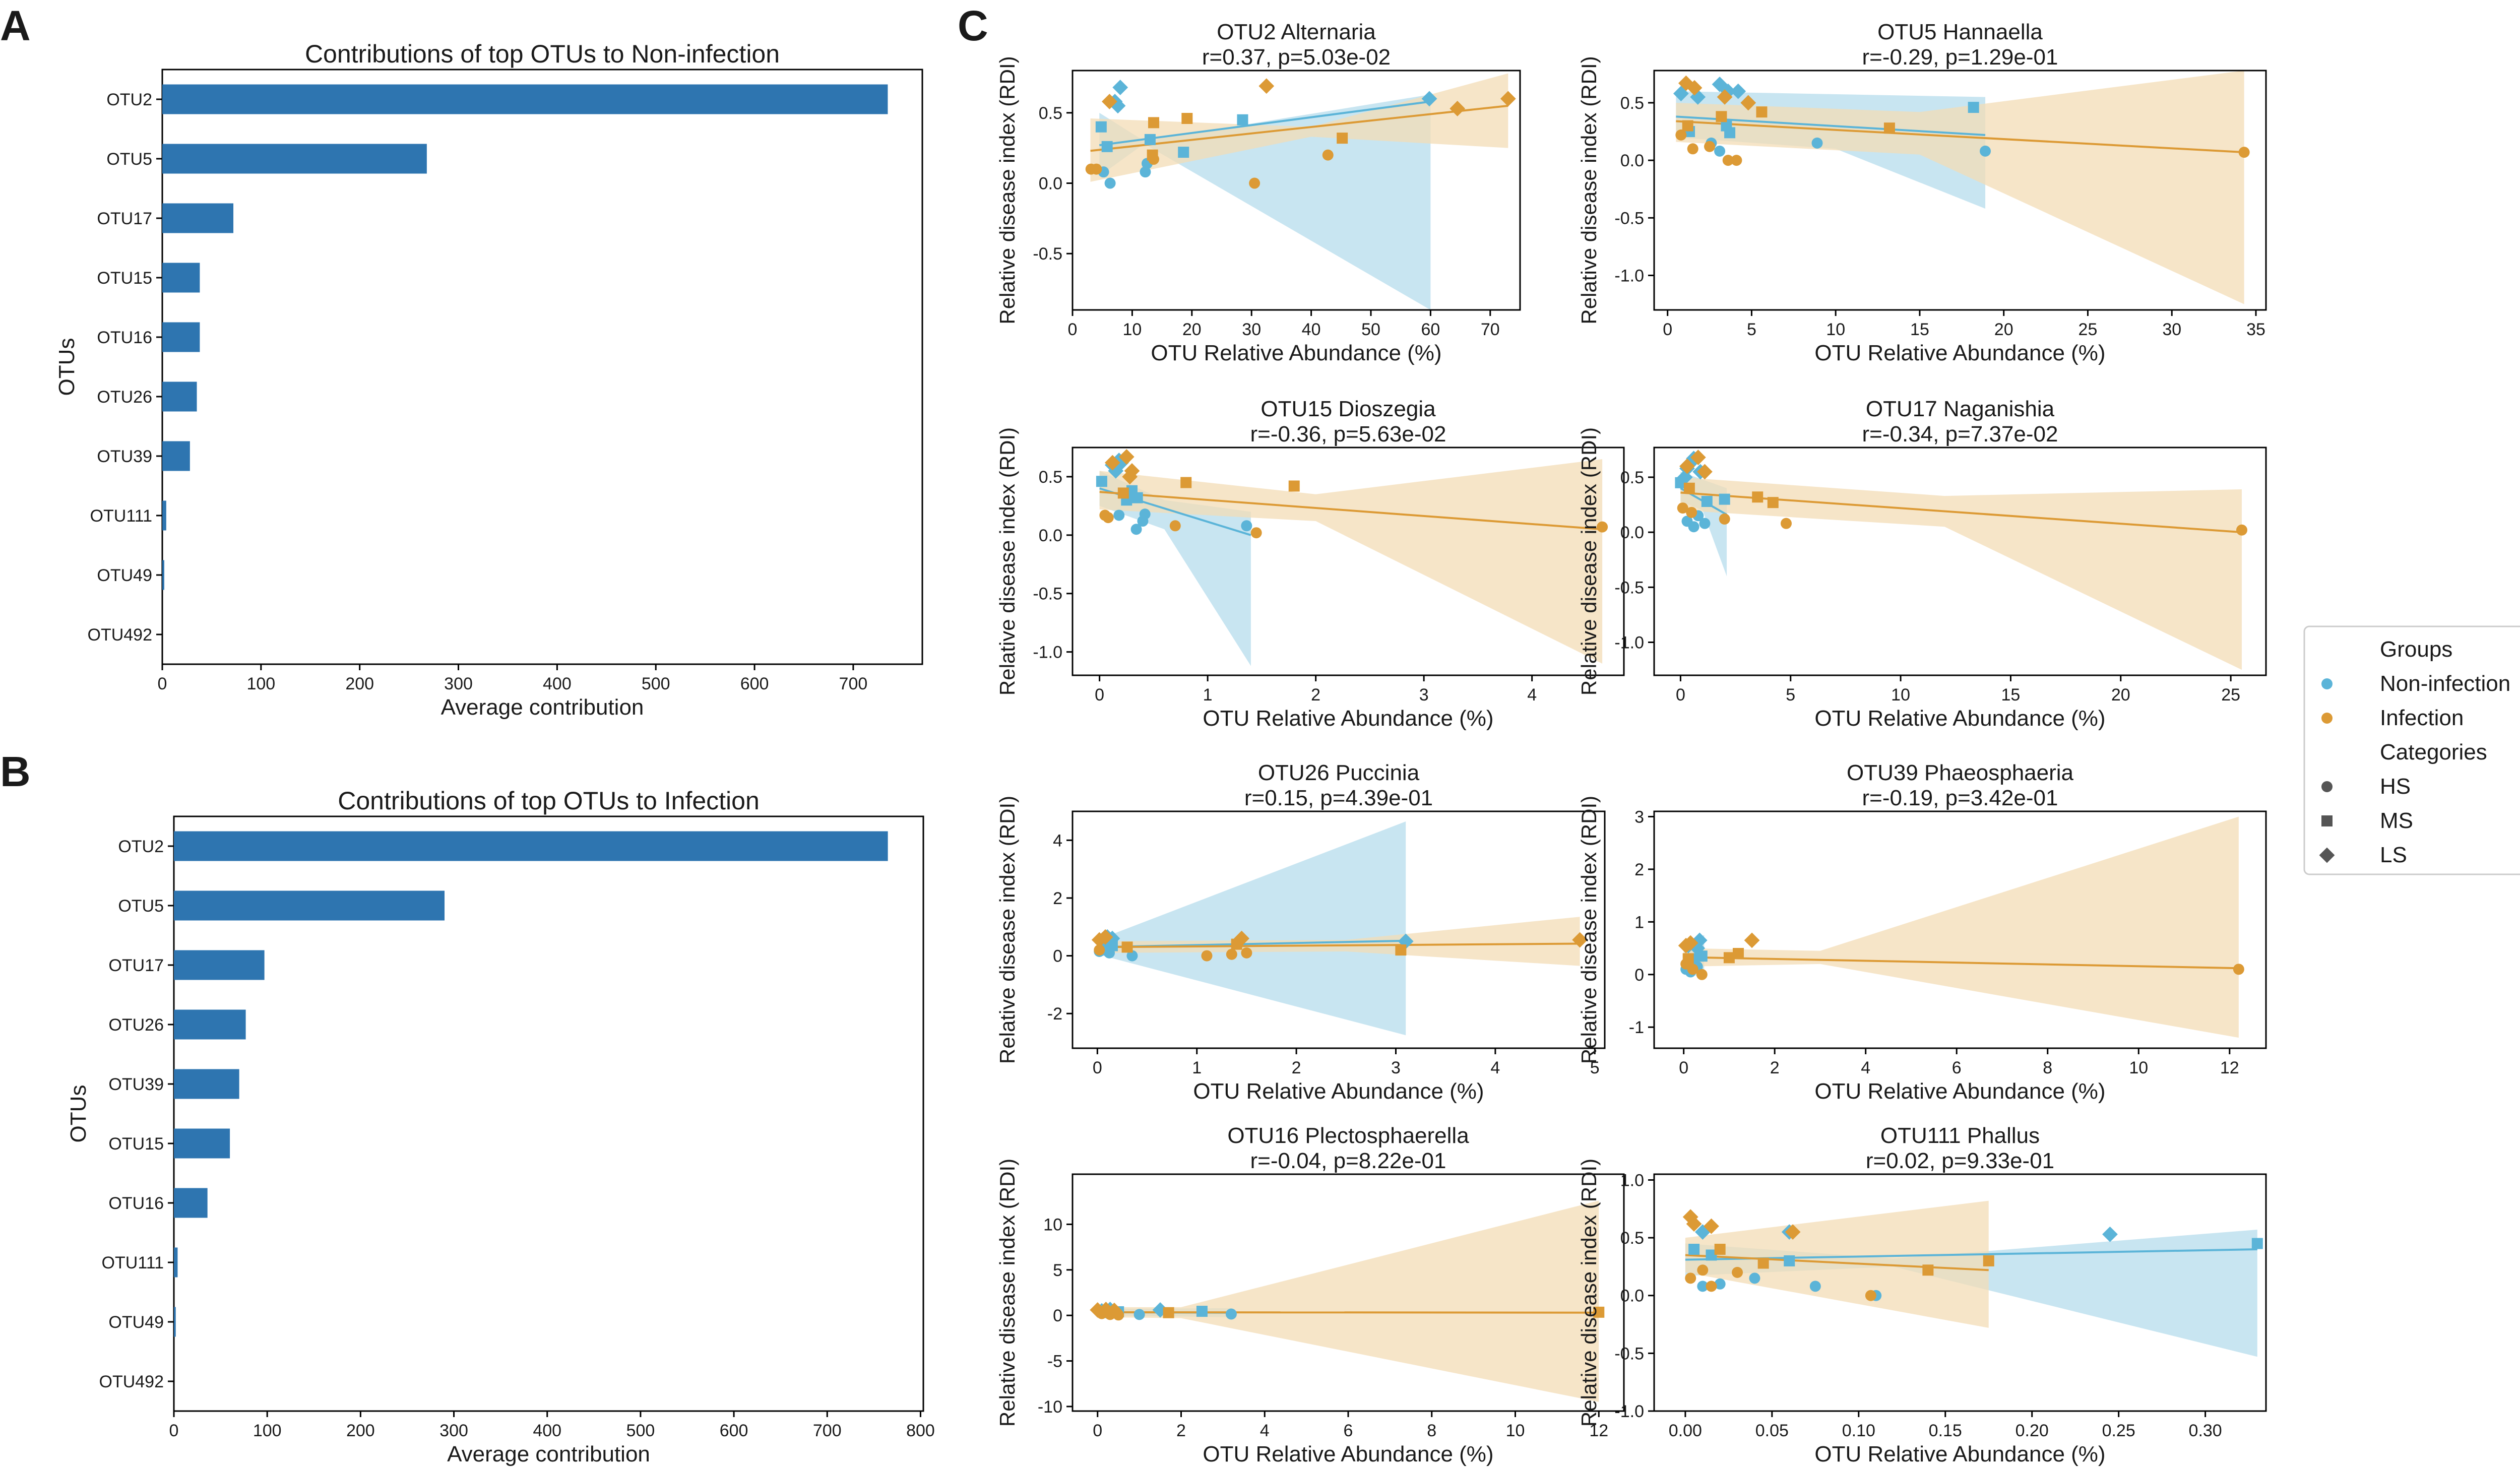 This screenshot has width=2520, height=1467. What do you see at coordinates (2393, 855) in the screenshot?
I see `legend-label-ls: LS` at bounding box center [2393, 855].